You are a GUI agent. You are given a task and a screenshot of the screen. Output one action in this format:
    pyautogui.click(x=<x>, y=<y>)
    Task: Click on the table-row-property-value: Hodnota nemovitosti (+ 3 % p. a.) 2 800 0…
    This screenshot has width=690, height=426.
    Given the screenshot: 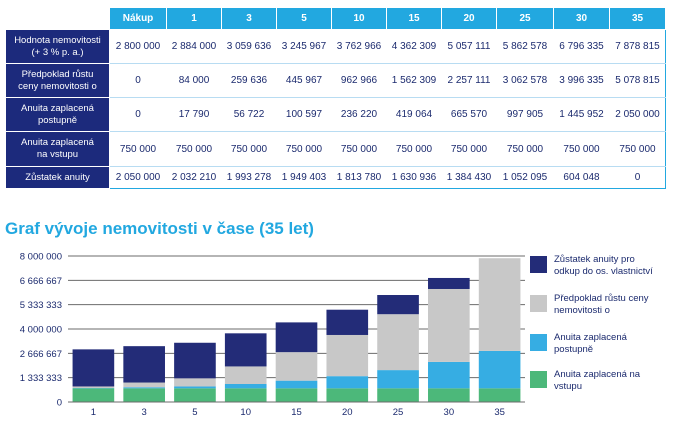 What is the action you would take?
    pyautogui.click(x=335, y=46)
    